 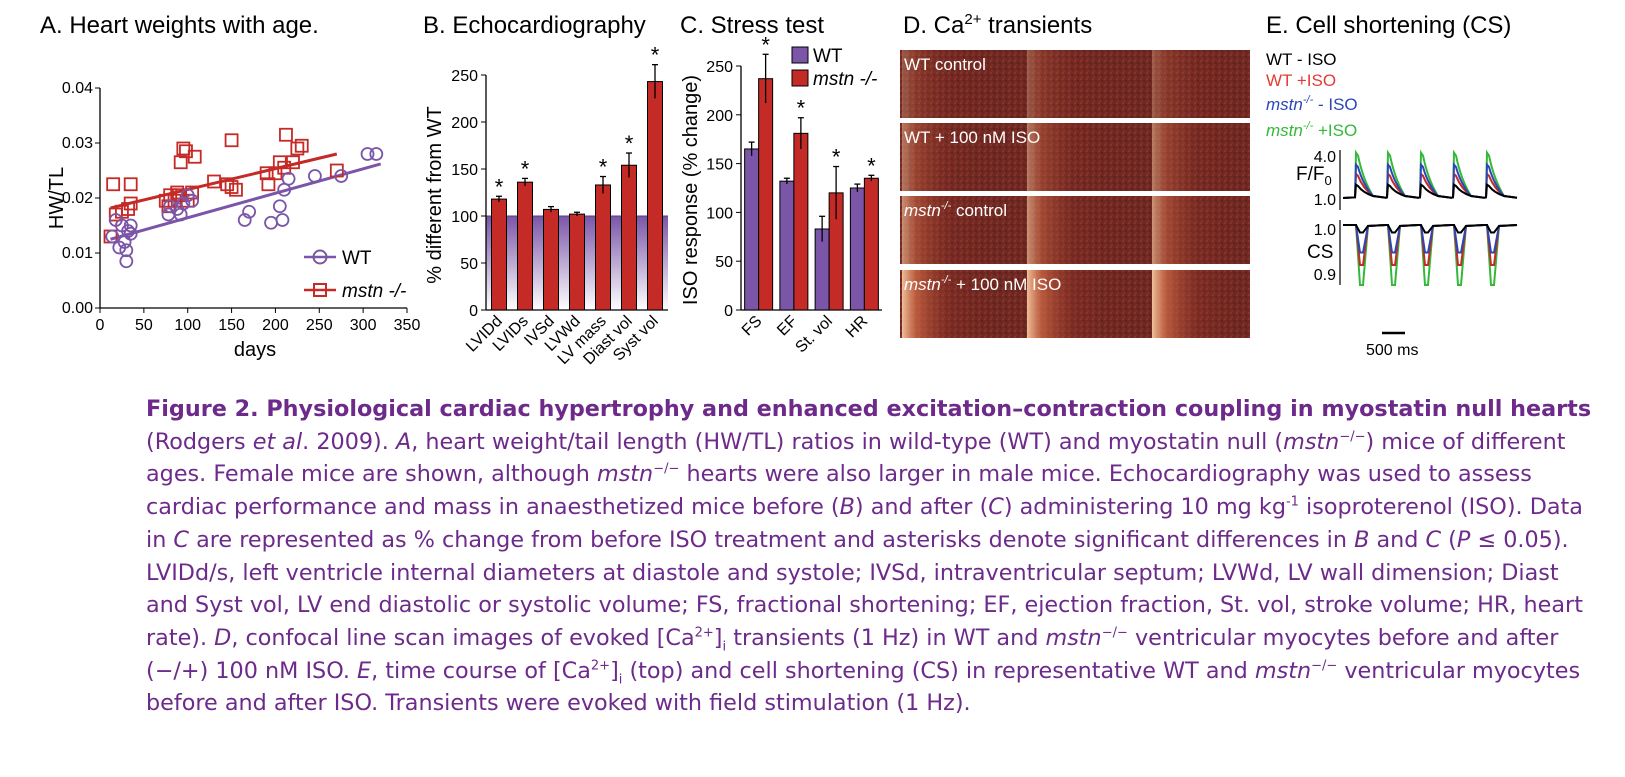 What do you see at coordinates (834, 68) in the screenshot?
I see `panel-c-legend: WT mstn -/-` at bounding box center [834, 68].